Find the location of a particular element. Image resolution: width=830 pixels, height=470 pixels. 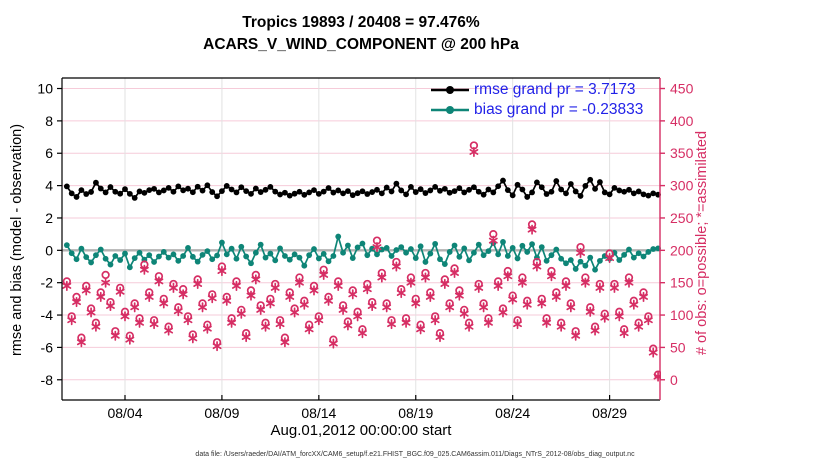

legend-item-bias: bias grand pr = -0.23833 is located at coordinates (537, 110).